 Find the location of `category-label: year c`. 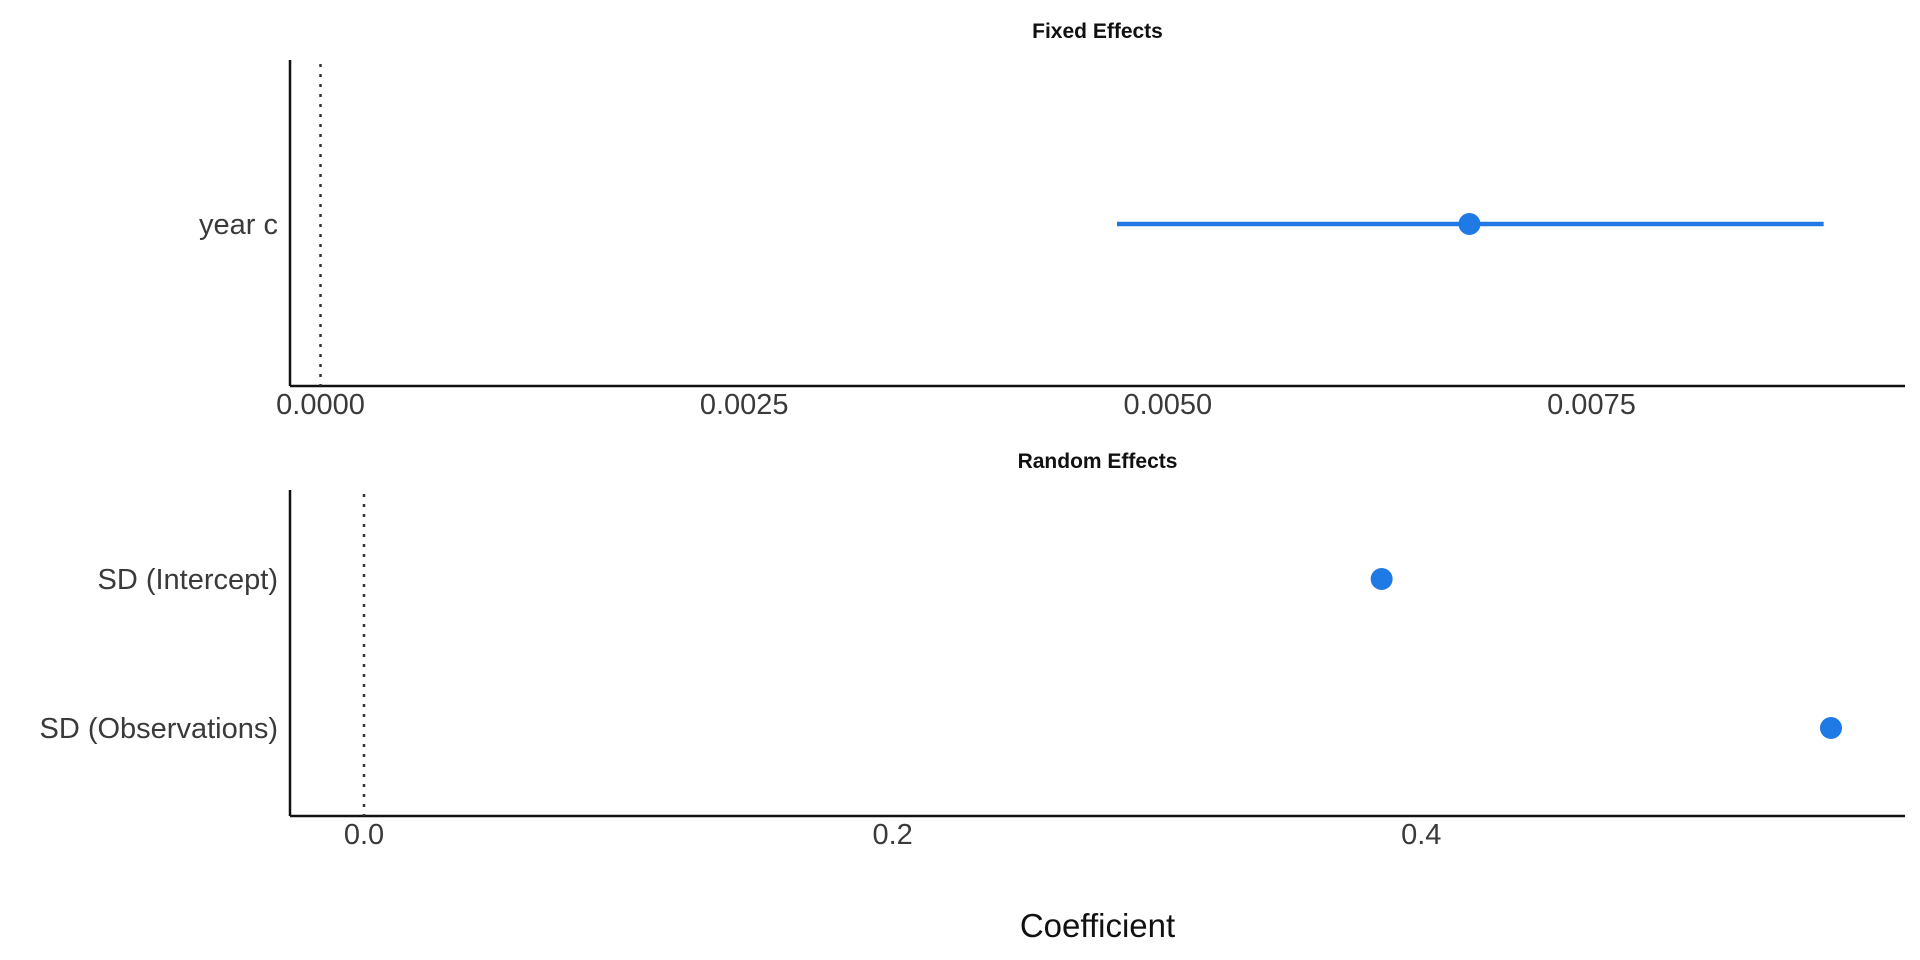

category-label: year c is located at coordinates (238, 225).